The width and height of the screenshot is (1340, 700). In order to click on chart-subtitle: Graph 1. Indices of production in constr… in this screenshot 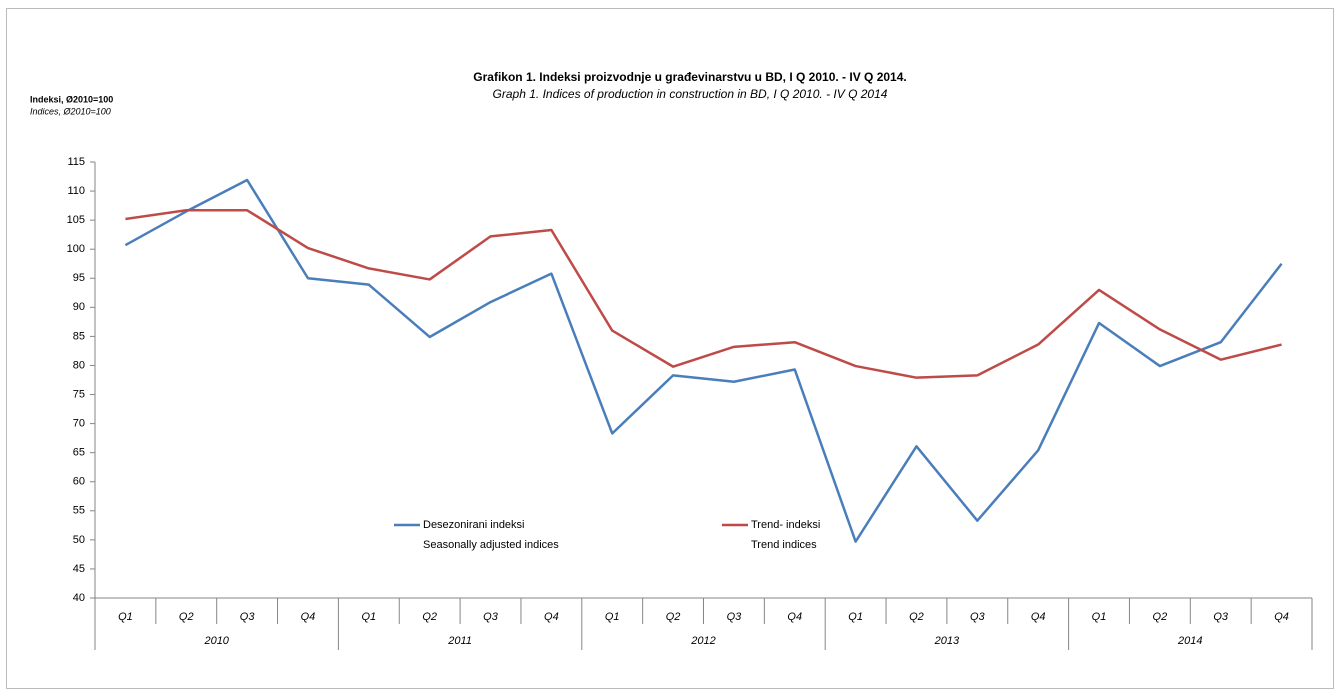, I will do `click(690, 94)`.